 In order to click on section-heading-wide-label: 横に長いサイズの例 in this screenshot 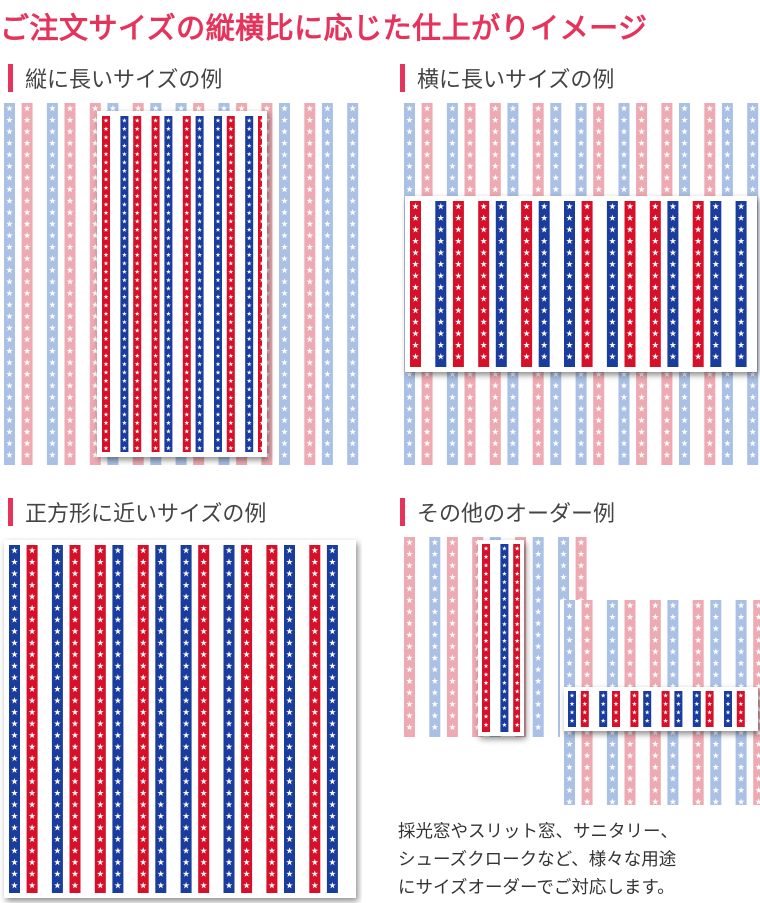, I will do `click(516, 80)`.